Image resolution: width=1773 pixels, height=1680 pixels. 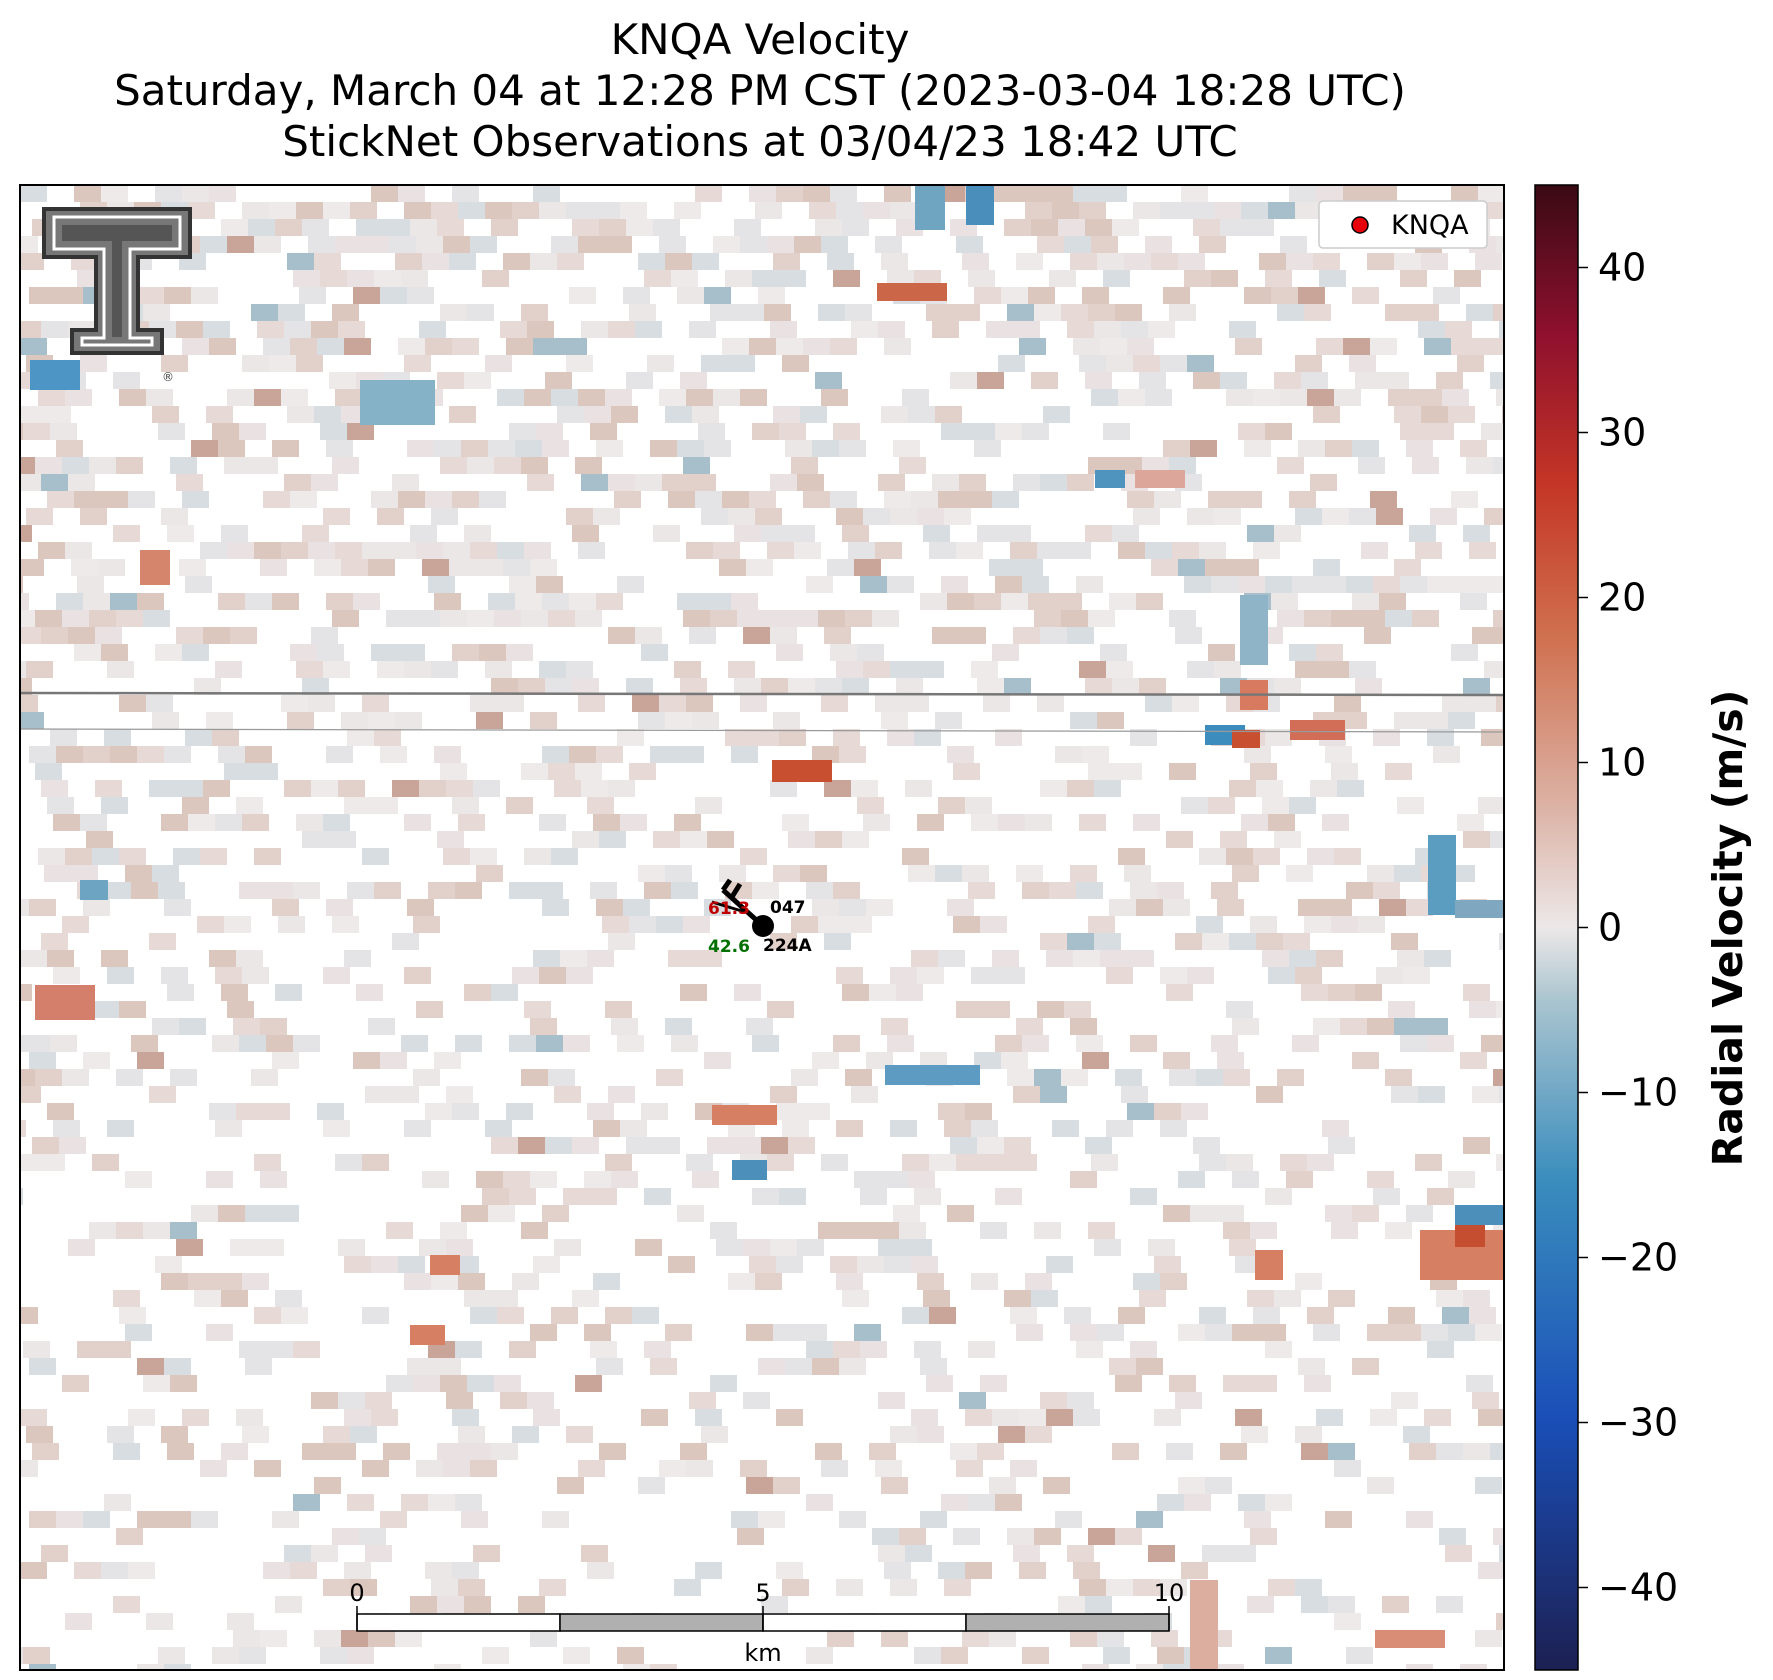 What do you see at coordinates (1638, 1258) in the screenshot?
I see `colorbar-tick-label: −20` at bounding box center [1638, 1258].